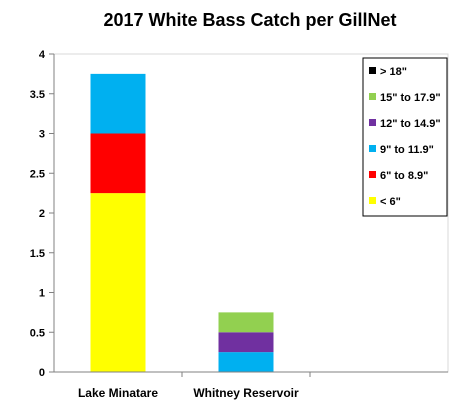  I want to click on legend-entry: 15" to 17.9", so click(410, 98).